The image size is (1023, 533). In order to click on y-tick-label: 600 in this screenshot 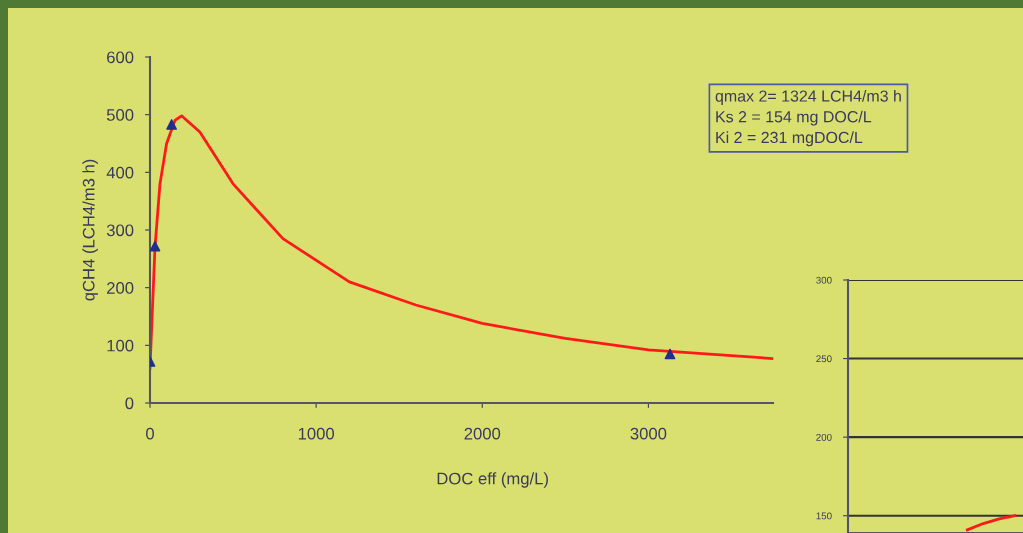, I will do `click(120, 57)`.